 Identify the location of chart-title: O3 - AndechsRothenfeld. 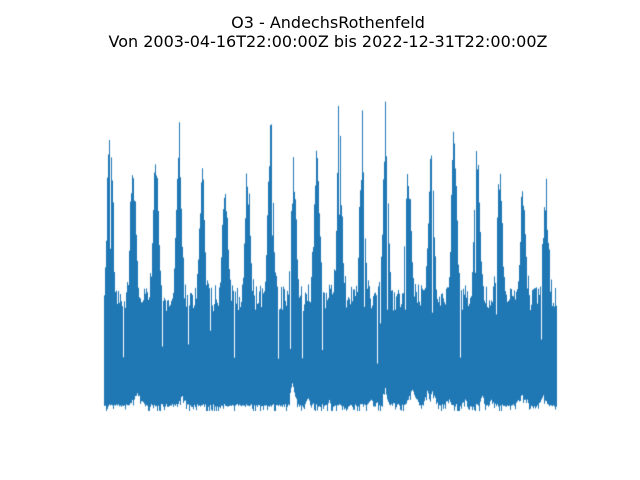
(328, 22).